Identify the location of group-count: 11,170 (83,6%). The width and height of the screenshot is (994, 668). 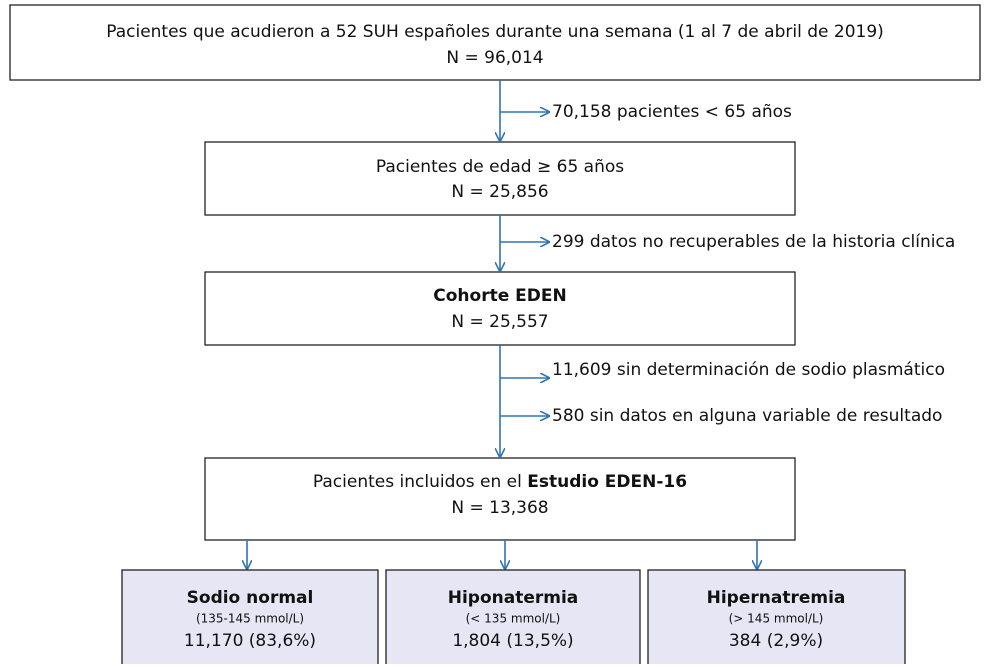
(250, 641).